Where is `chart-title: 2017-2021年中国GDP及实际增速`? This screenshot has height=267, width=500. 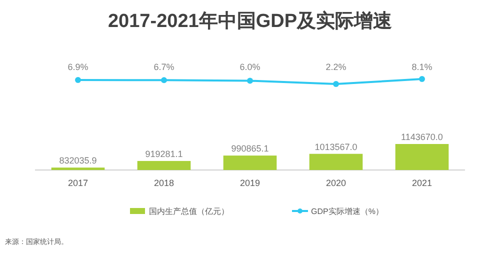 chart-title: 2017-2021年中国GDP及实际增速 is located at coordinates (250, 21).